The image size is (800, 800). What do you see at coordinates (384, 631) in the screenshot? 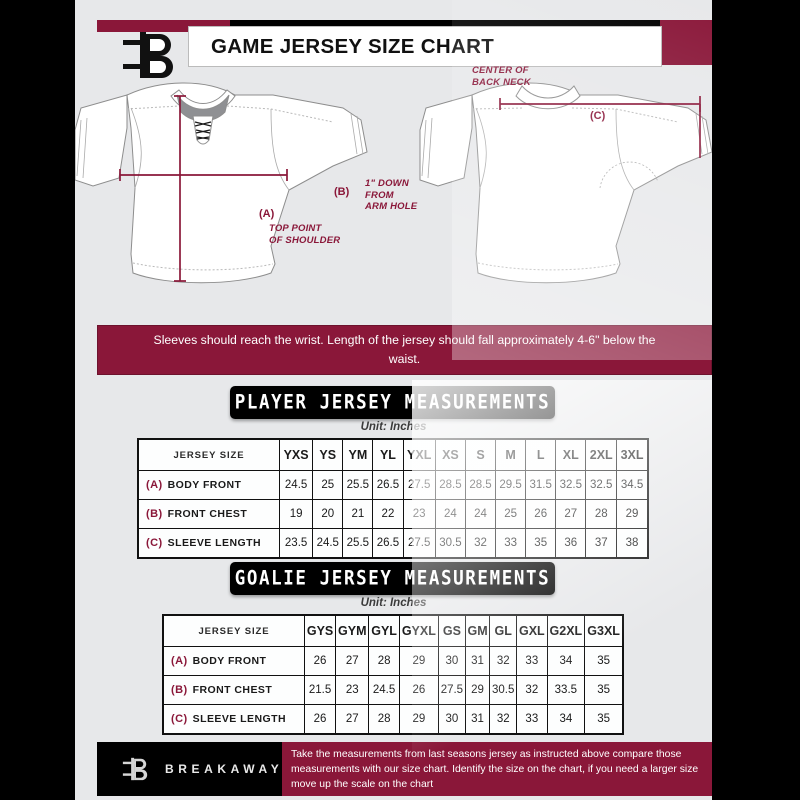
I see `column-header-gyl: GYL` at bounding box center [384, 631].